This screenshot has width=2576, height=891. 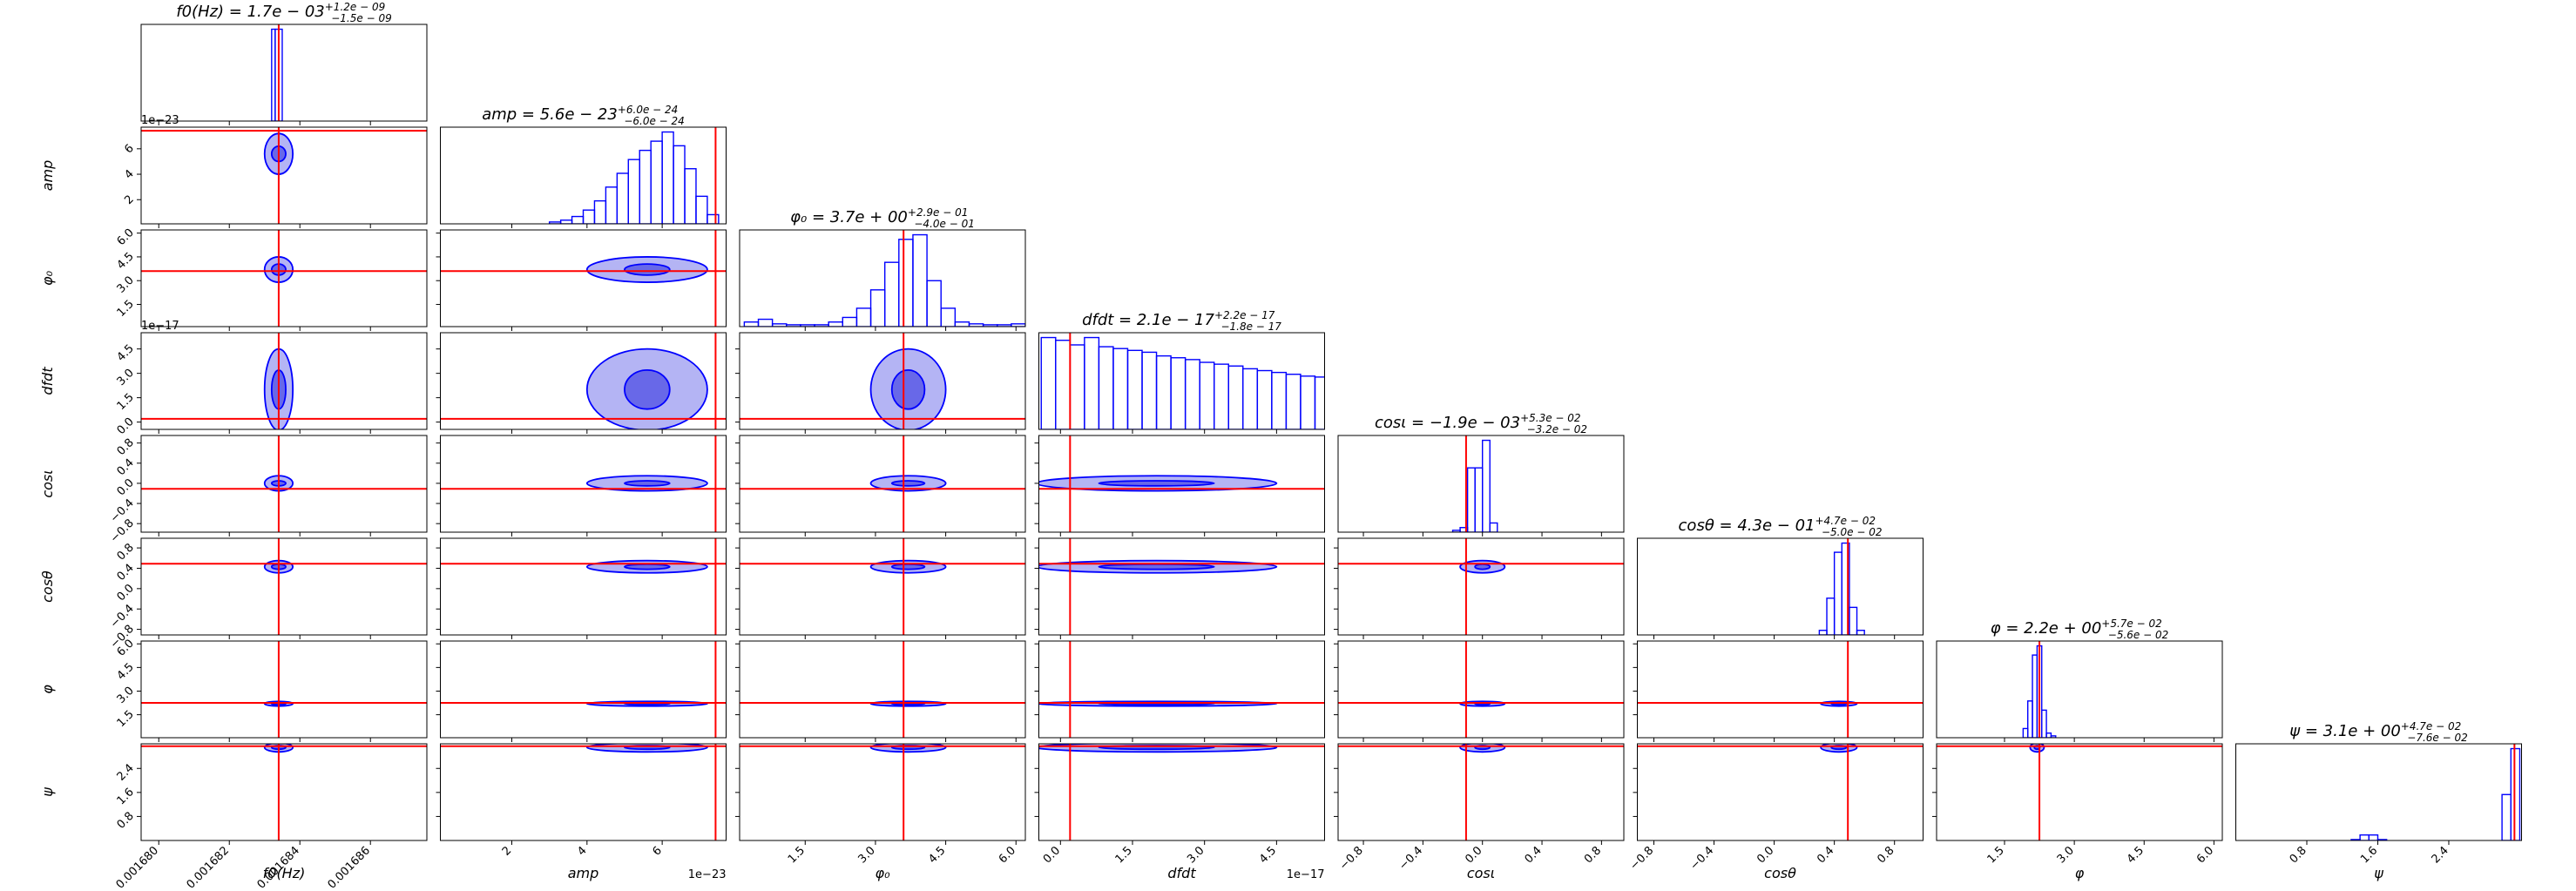 What do you see at coordinates (2369, 855) in the screenshot?
I see `x-tick-label: 1.6` at bounding box center [2369, 855].